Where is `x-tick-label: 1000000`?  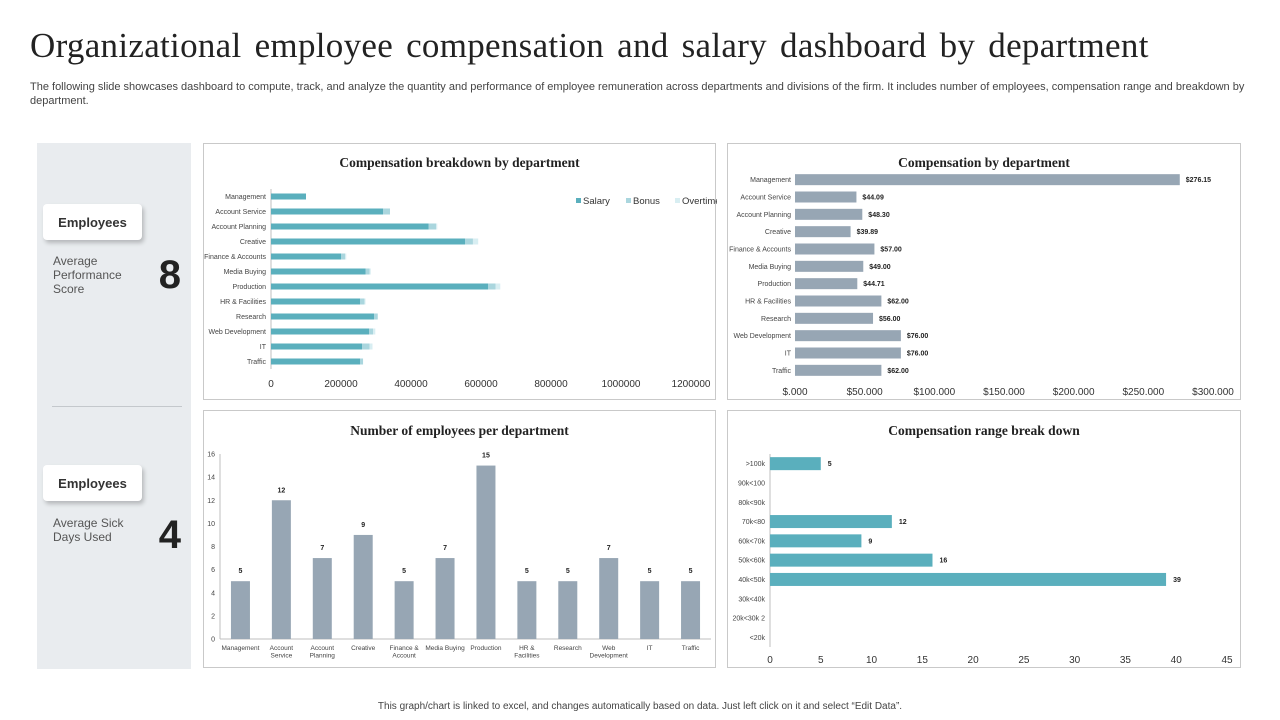
x-tick-label: 1000000 is located at coordinates (621, 384).